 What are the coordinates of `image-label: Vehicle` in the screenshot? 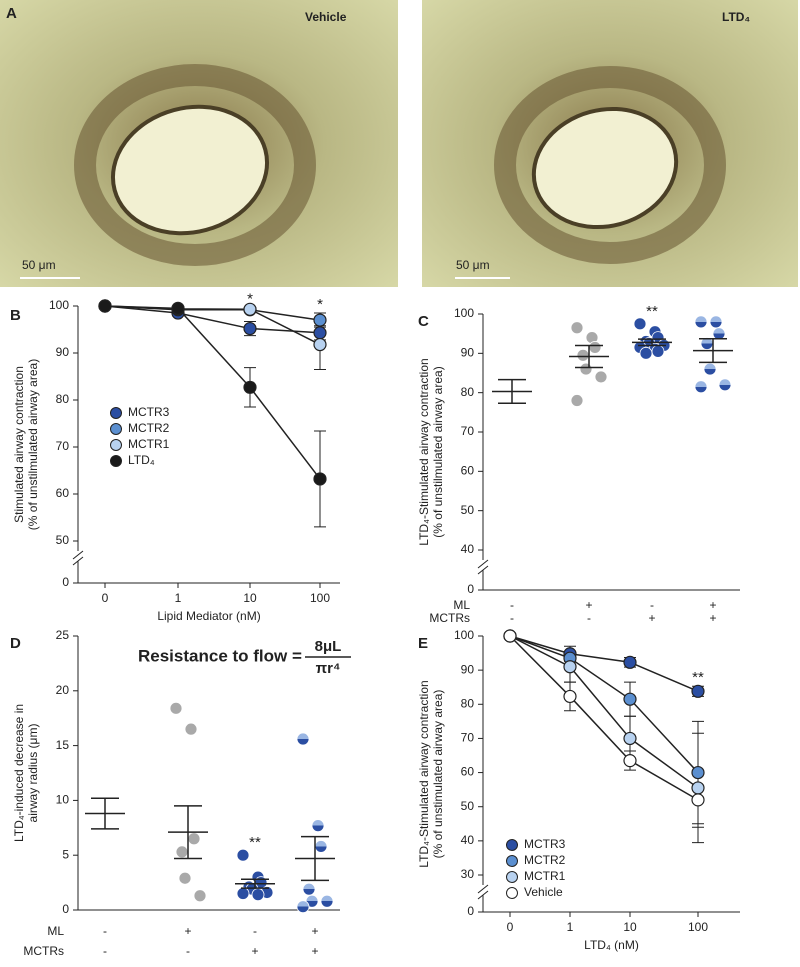 It's located at (326, 17).